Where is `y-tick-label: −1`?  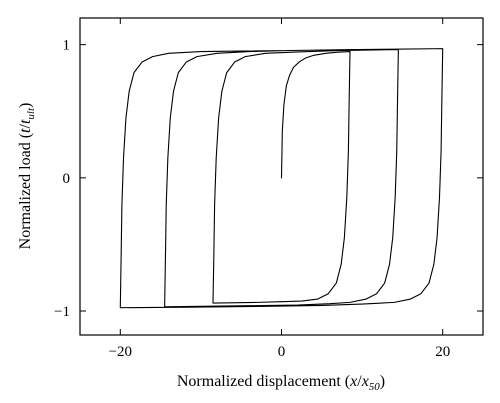 y-tick-label: −1 is located at coordinates (62, 312).